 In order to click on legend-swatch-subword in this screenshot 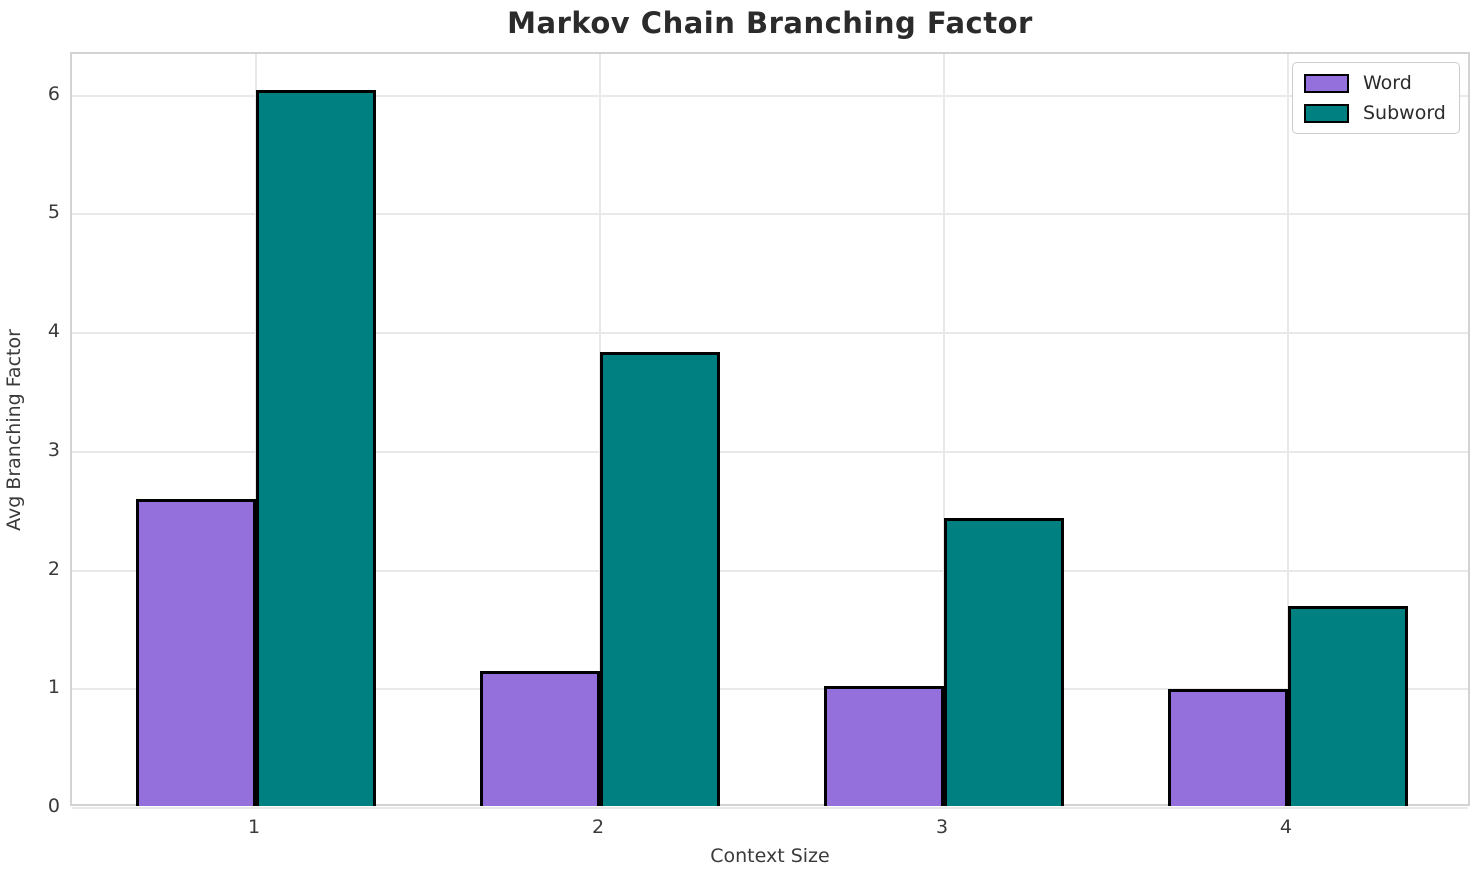, I will do `click(1326, 113)`.